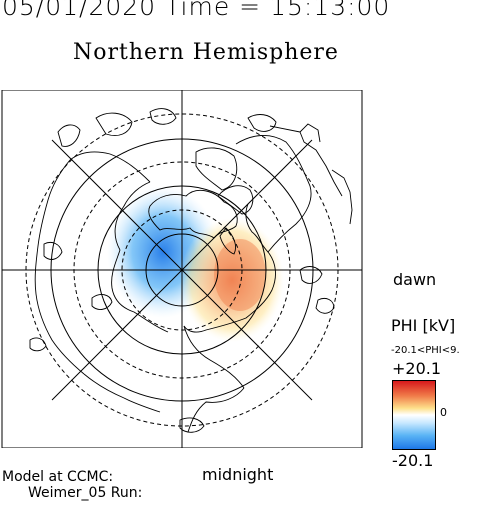 This screenshot has width=484, height=508. Describe the element at coordinates (425, 350) in the screenshot. I see `legend-range-text: -20.1<PHI<9.` at that location.